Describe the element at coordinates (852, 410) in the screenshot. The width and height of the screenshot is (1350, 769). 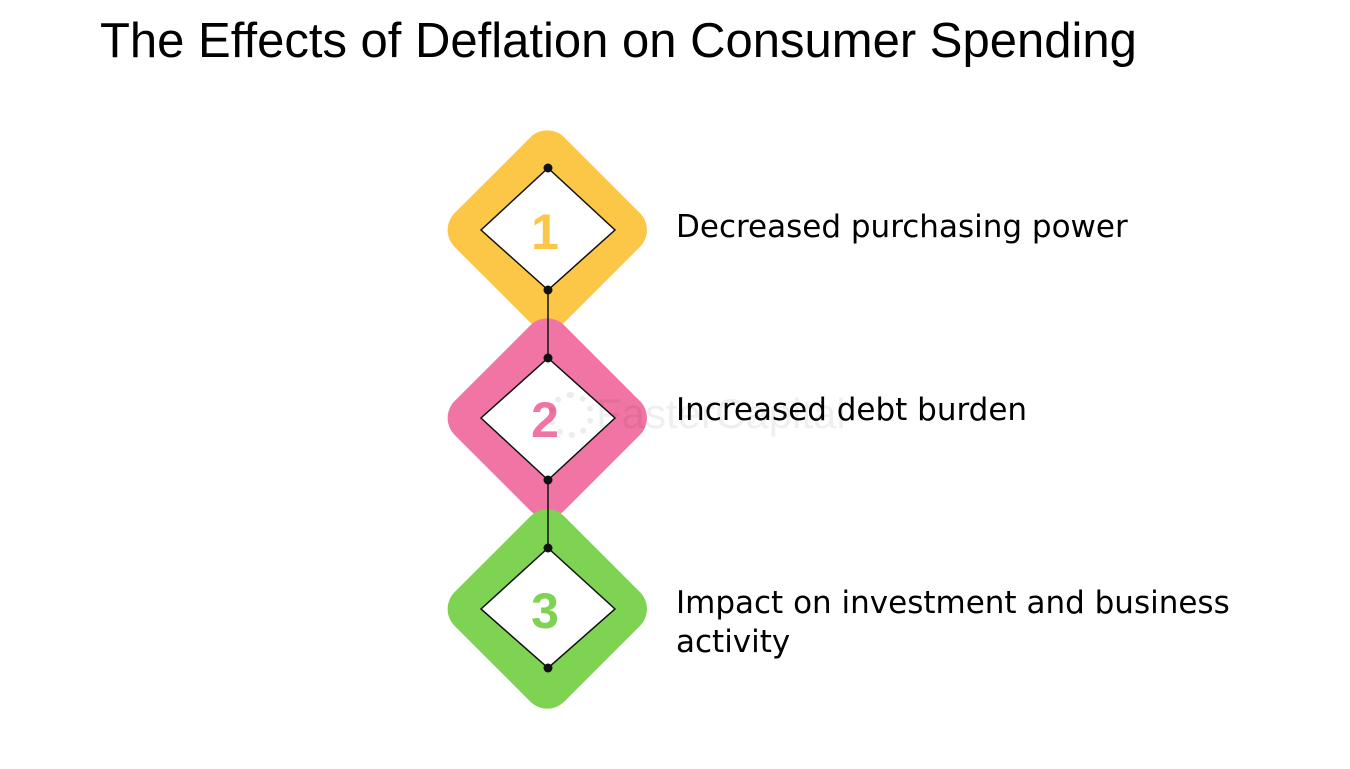
I see `step-2-label: Increased debt burden` at that location.